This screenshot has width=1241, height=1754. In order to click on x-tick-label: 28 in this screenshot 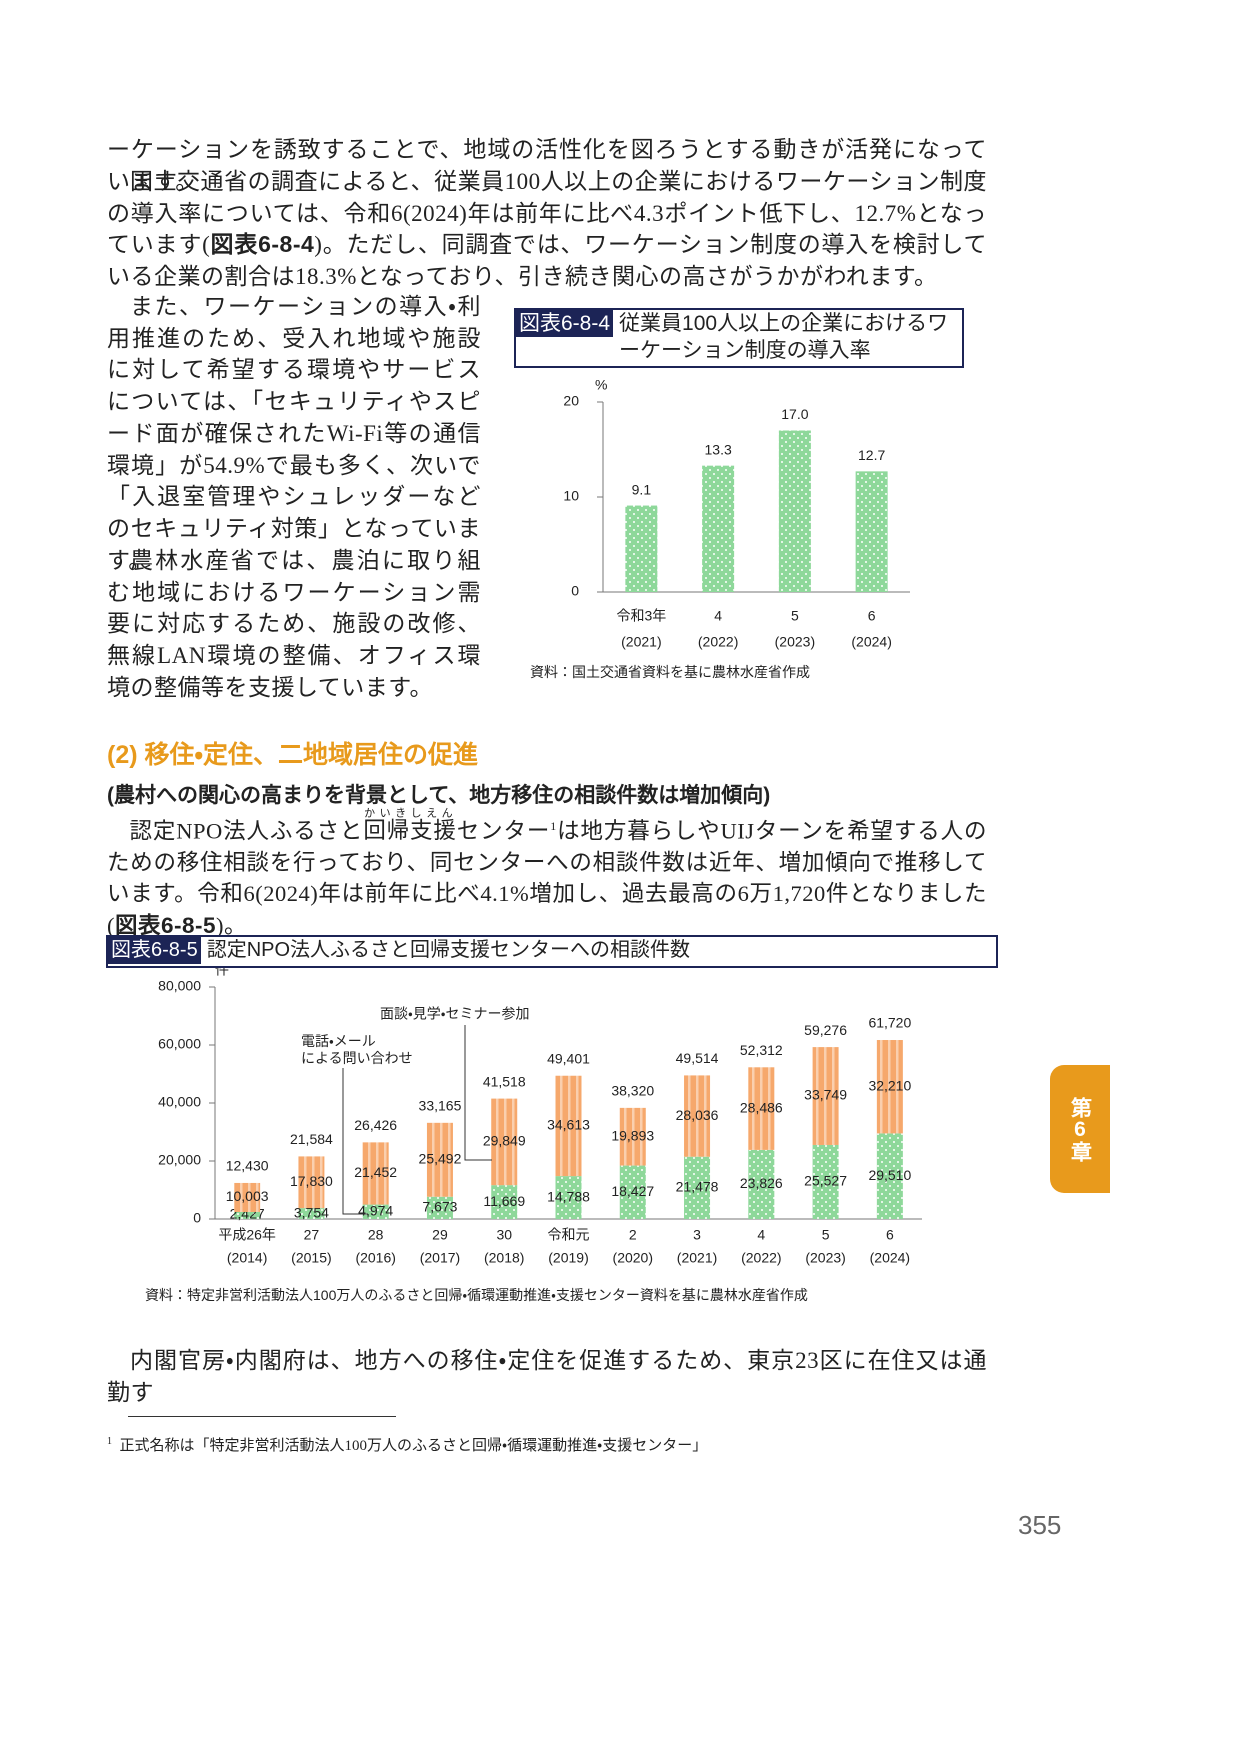, I will do `click(376, 1235)`.